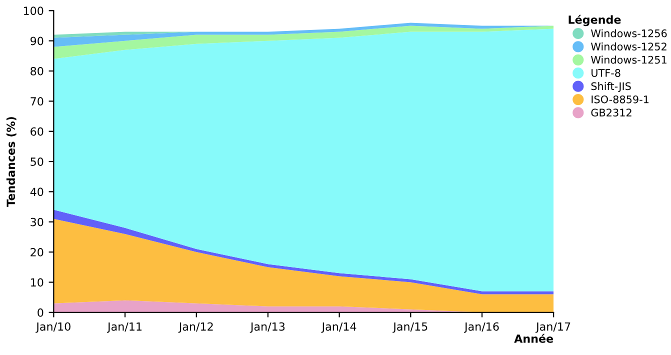  I want to click on legend-label: Shift-JIS, so click(611, 87).